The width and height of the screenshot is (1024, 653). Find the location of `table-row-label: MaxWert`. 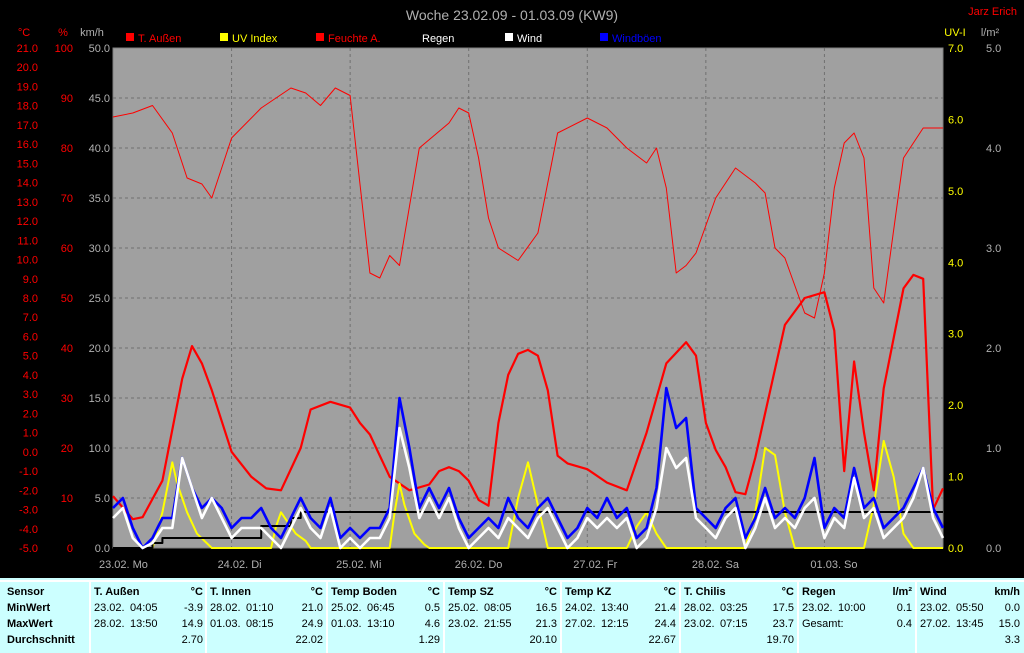

table-row-label: MaxWert is located at coordinates (30, 624).